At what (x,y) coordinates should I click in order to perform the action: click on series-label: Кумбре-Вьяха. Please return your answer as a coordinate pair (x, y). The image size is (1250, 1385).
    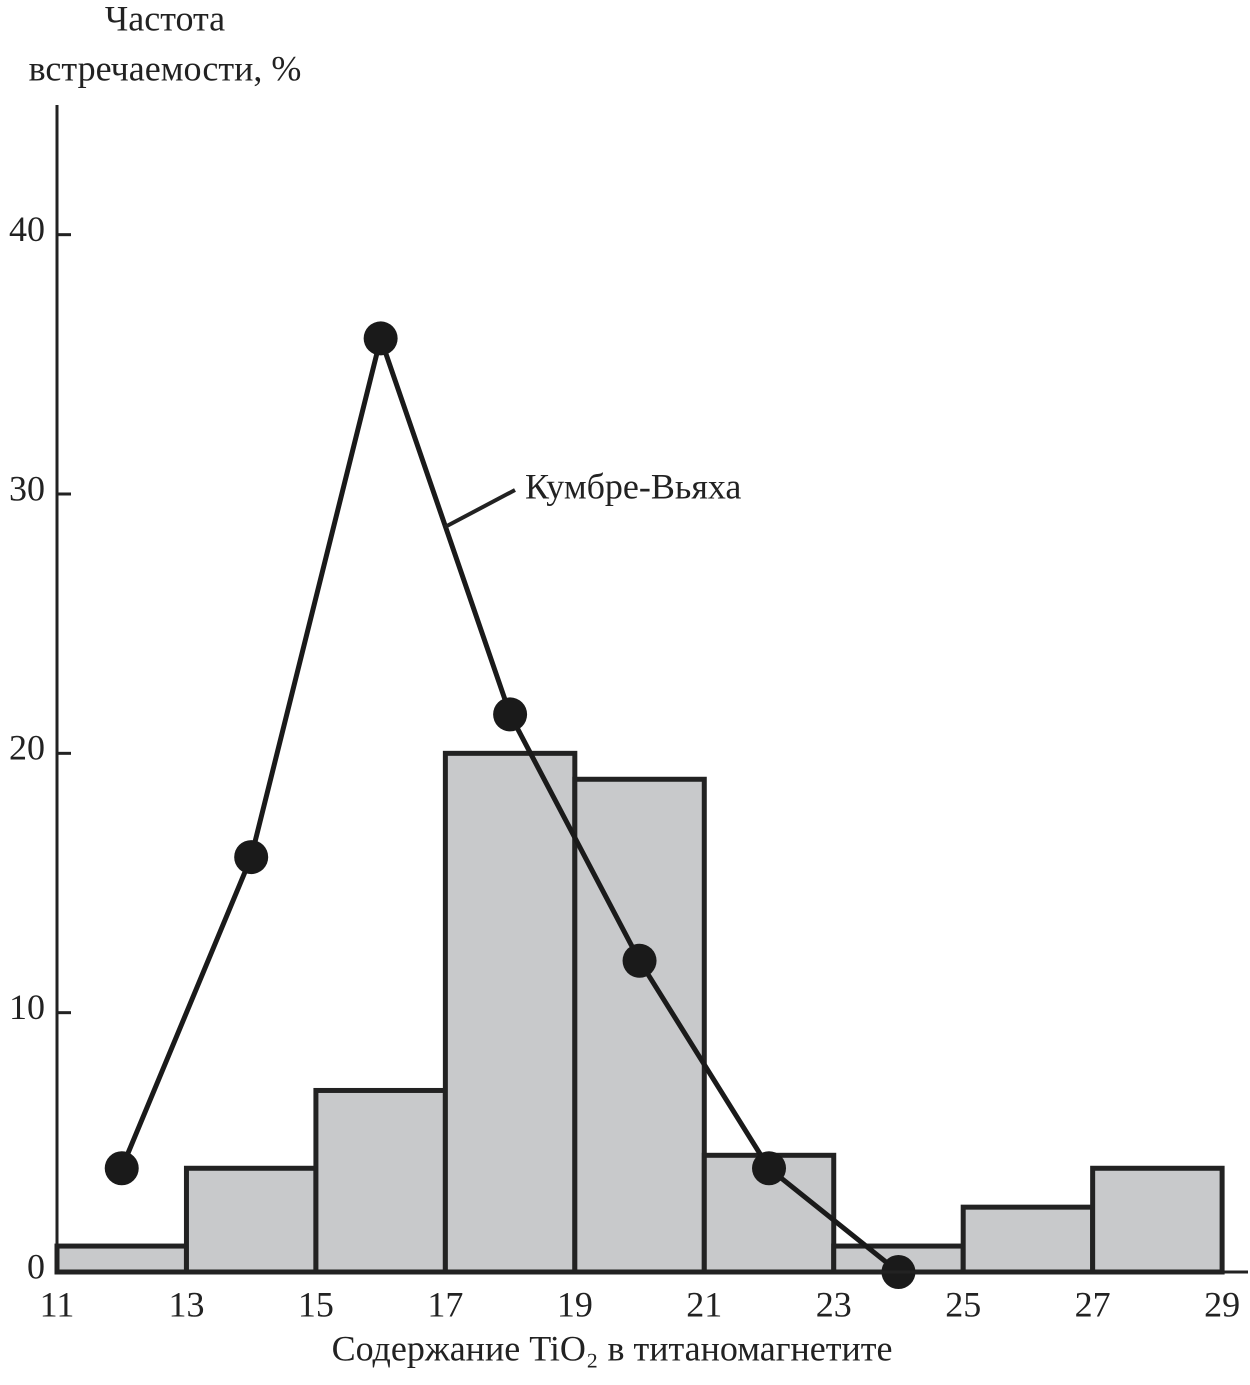
    Looking at the image, I should click on (633, 486).